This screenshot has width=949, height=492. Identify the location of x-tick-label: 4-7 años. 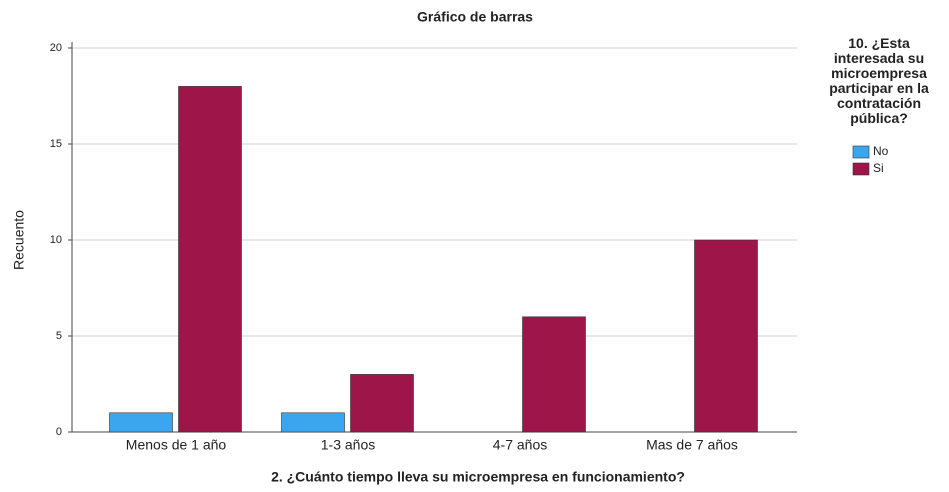
(520, 445).